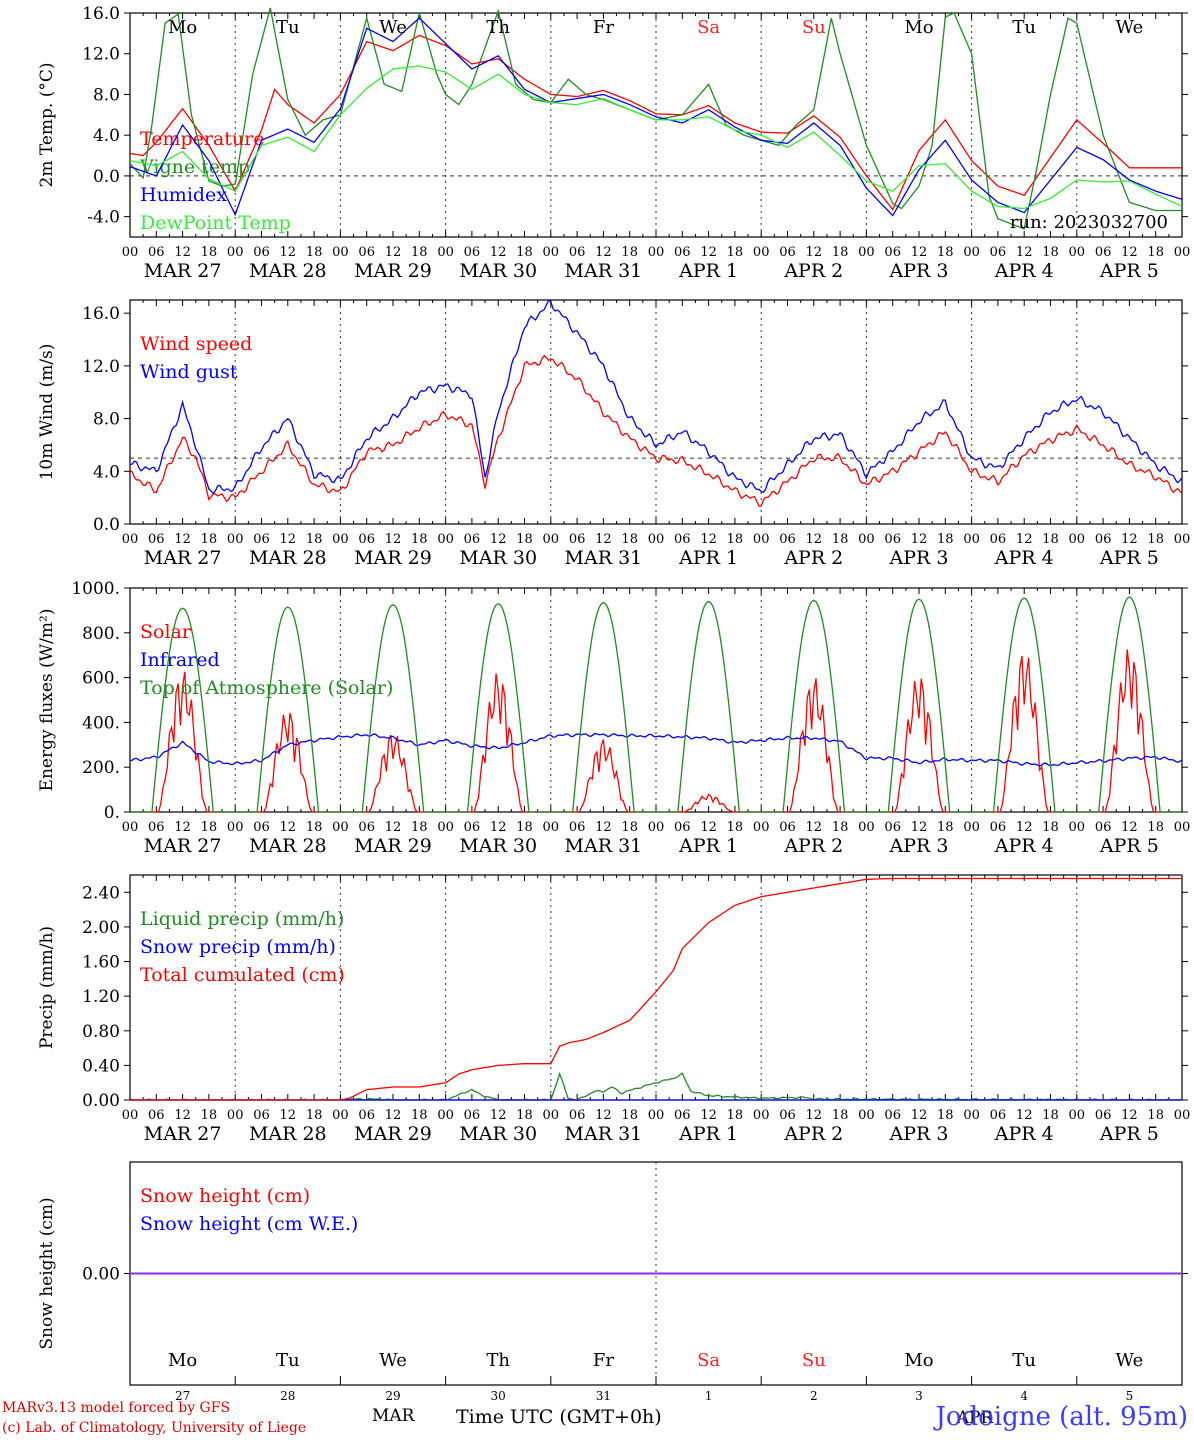  What do you see at coordinates (183, 558) in the screenshot?
I see `date-label: MAR 27` at bounding box center [183, 558].